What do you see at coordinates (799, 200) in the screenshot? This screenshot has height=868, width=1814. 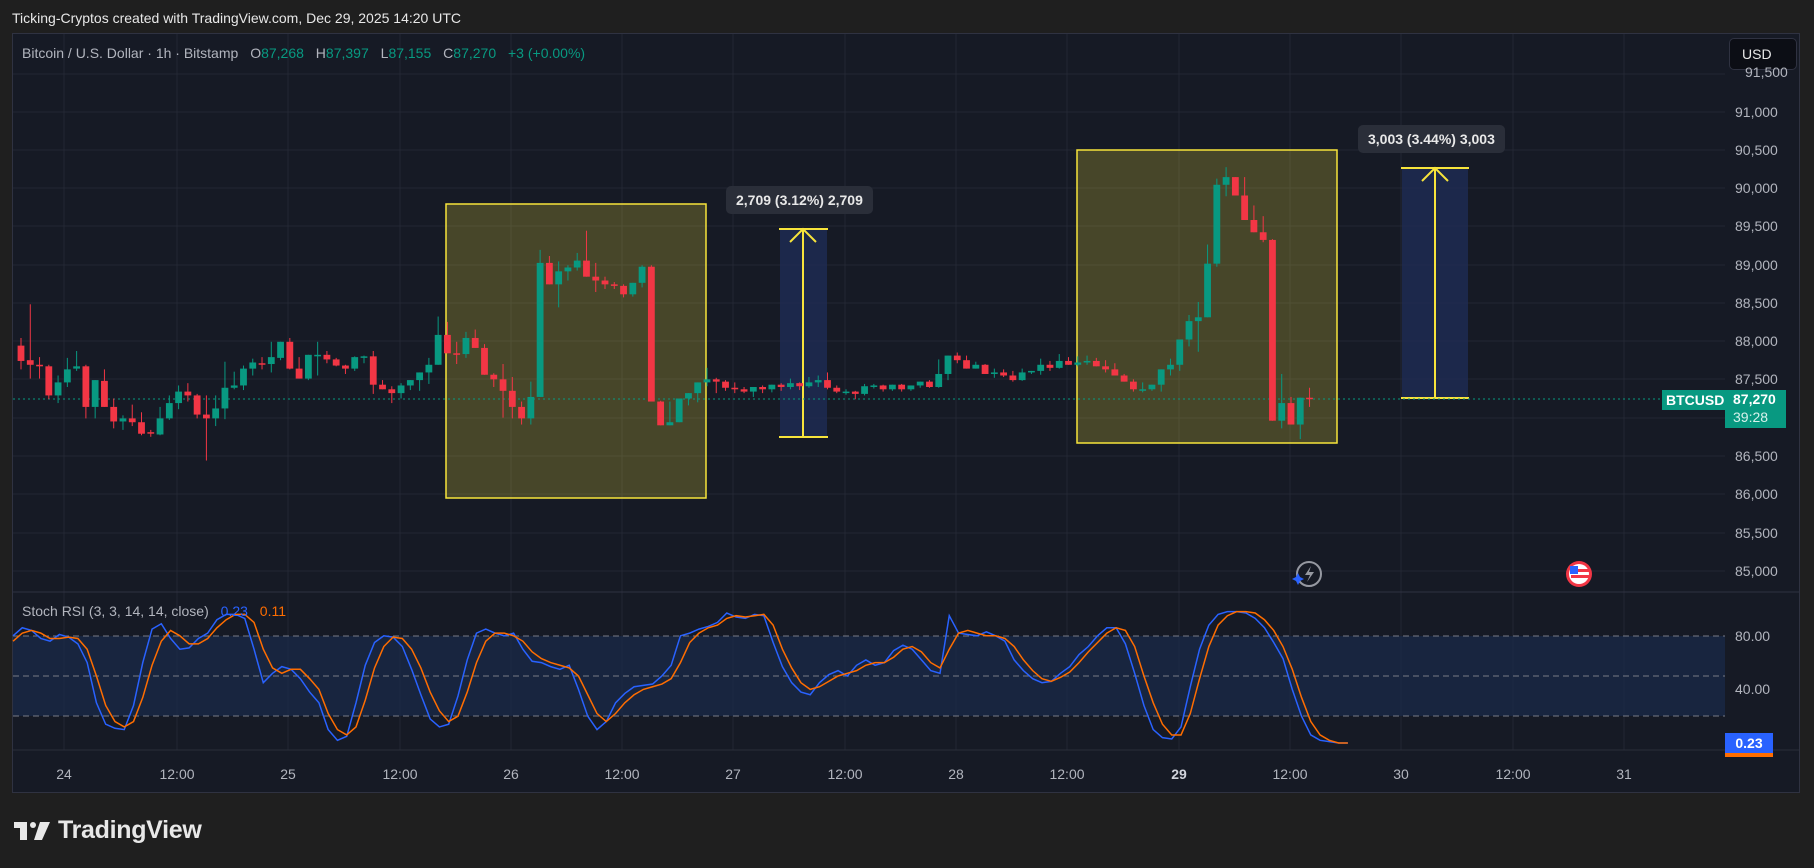 I see `measure-label-1: 2,709 (3.12%) 2,709` at bounding box center [799, 200].